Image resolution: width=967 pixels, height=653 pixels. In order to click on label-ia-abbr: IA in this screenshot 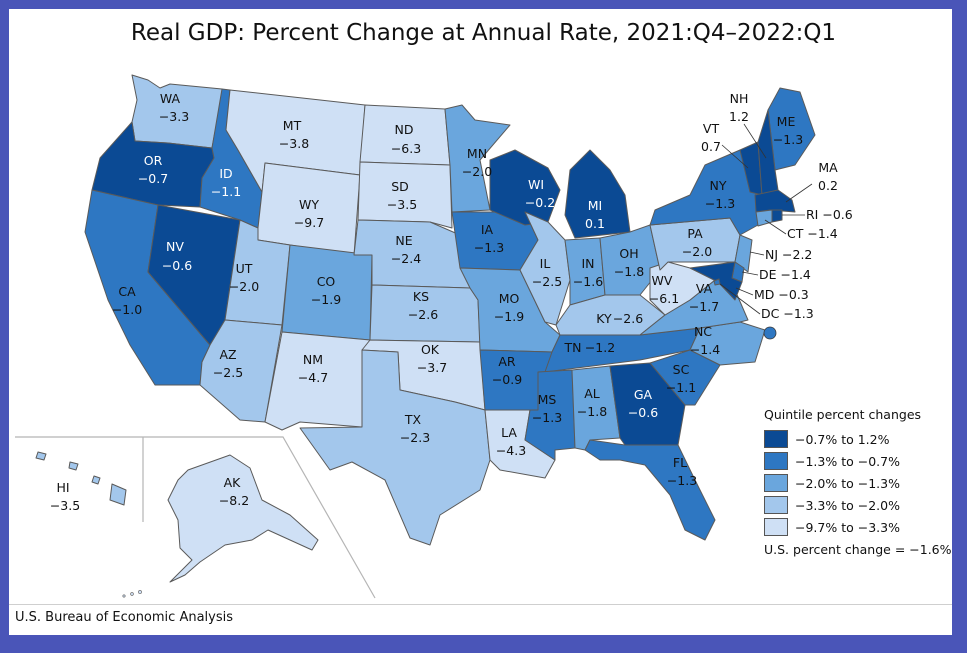, I will do `click(487, 229)`.